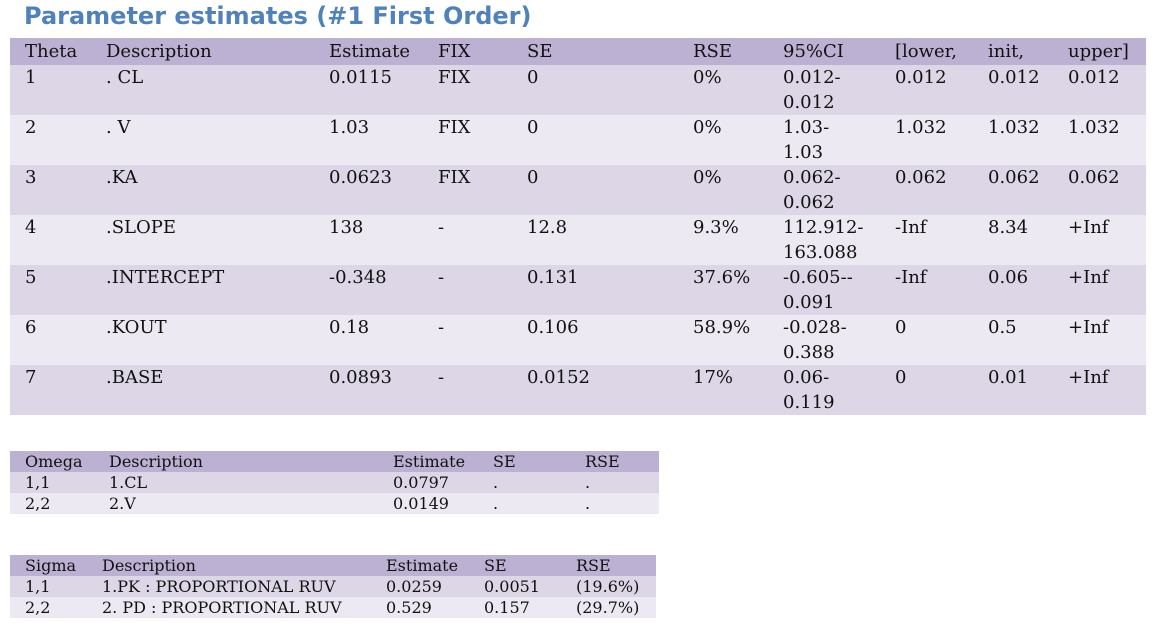 The height and width of the screenshot is (629, 1159). What do you see at coordinates (558, 377) in the screenshot?
I see `theta-se: 0.0152` at bounding box center [558, 377].